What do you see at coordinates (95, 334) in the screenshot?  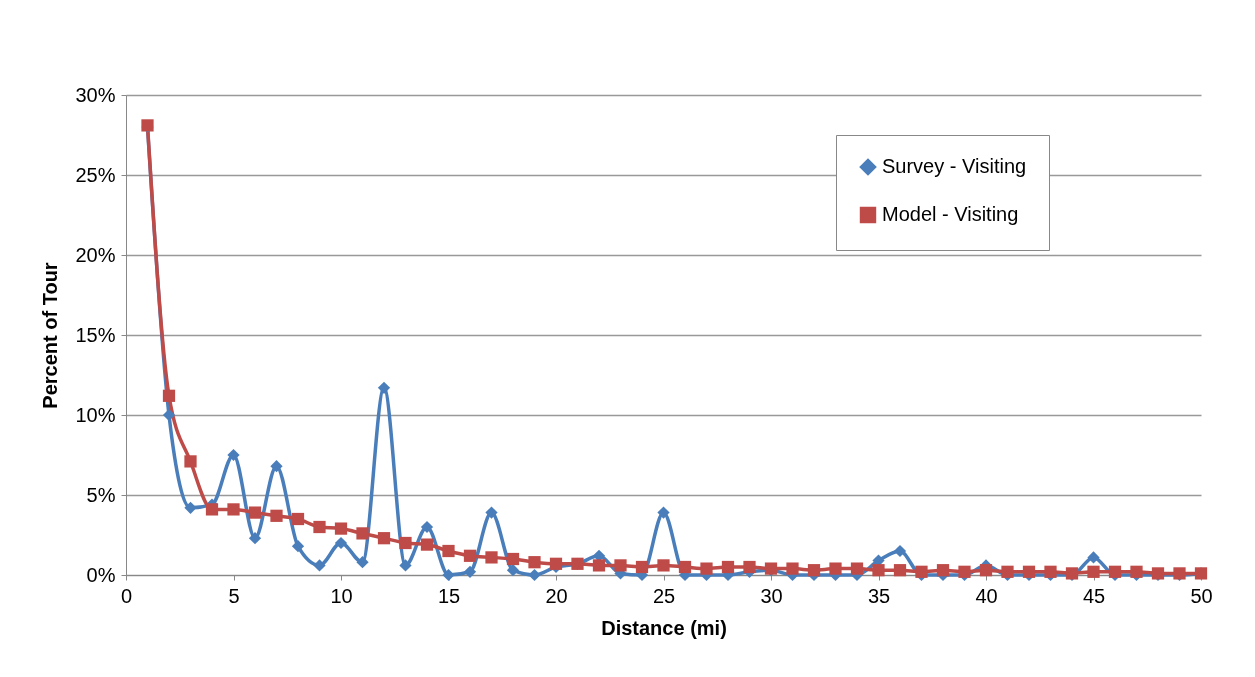 I see `y-tick-label: 15%` at bounding box center [95, 334].